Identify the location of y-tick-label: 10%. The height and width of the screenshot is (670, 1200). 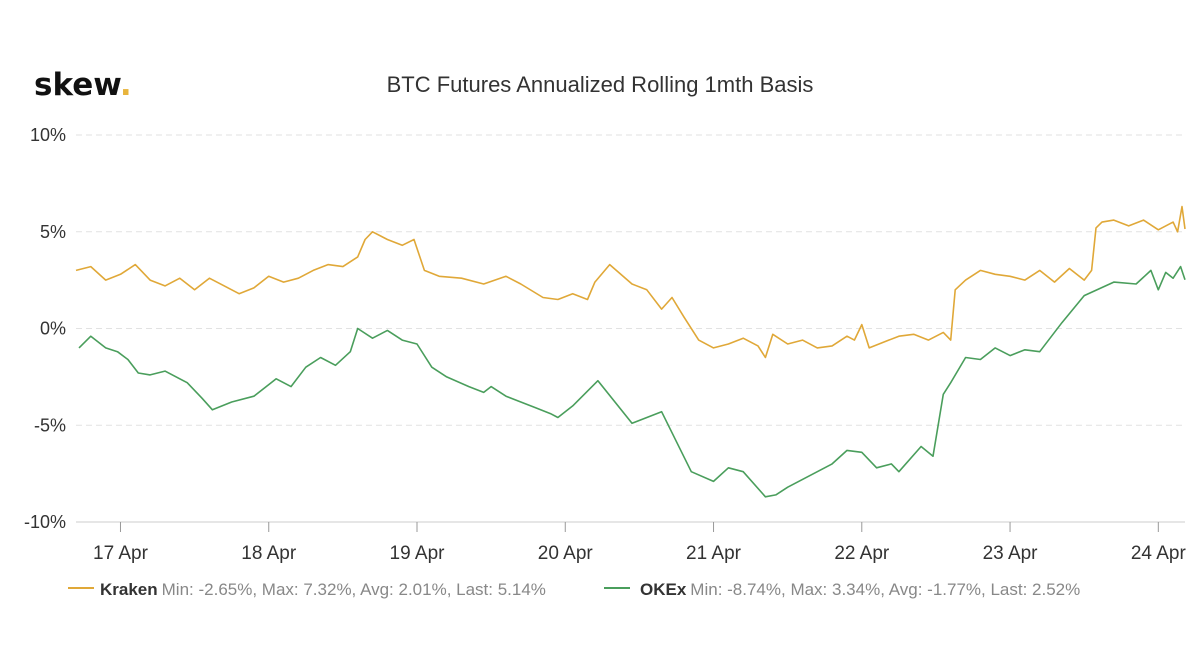
(48, 135).